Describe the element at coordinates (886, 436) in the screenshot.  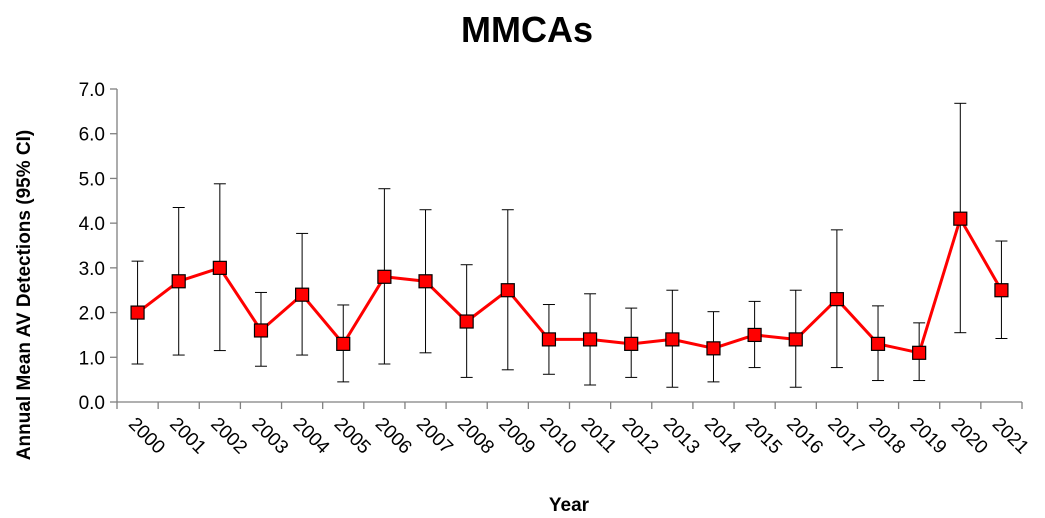
I see `x-tick-label: 2018` at that location.